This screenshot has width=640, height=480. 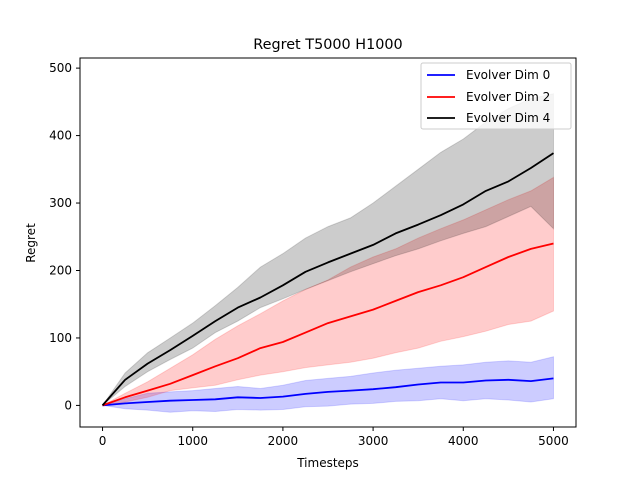 I want to click on y-axis-ticks: 0 100 200 300 400 500, so click(x=64, y=236).